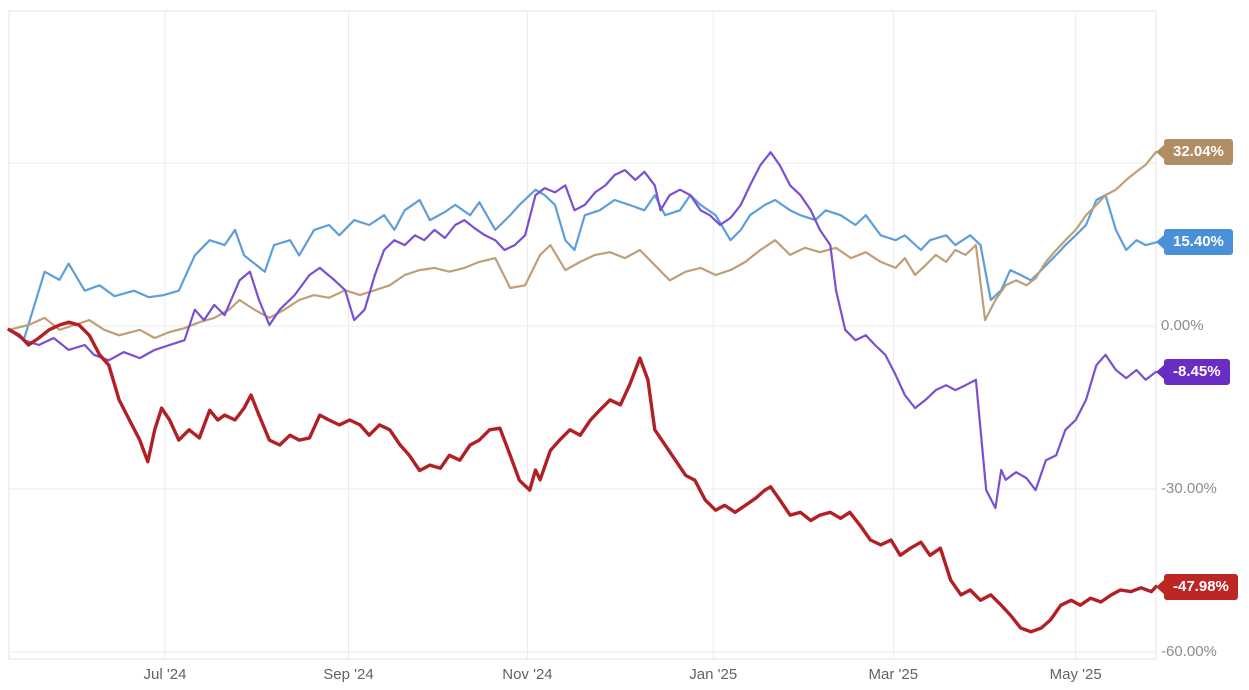  Describe the element at coordinates (165, 674) in the screenshot. I see `x-axis-label: Jul '24` at that location.